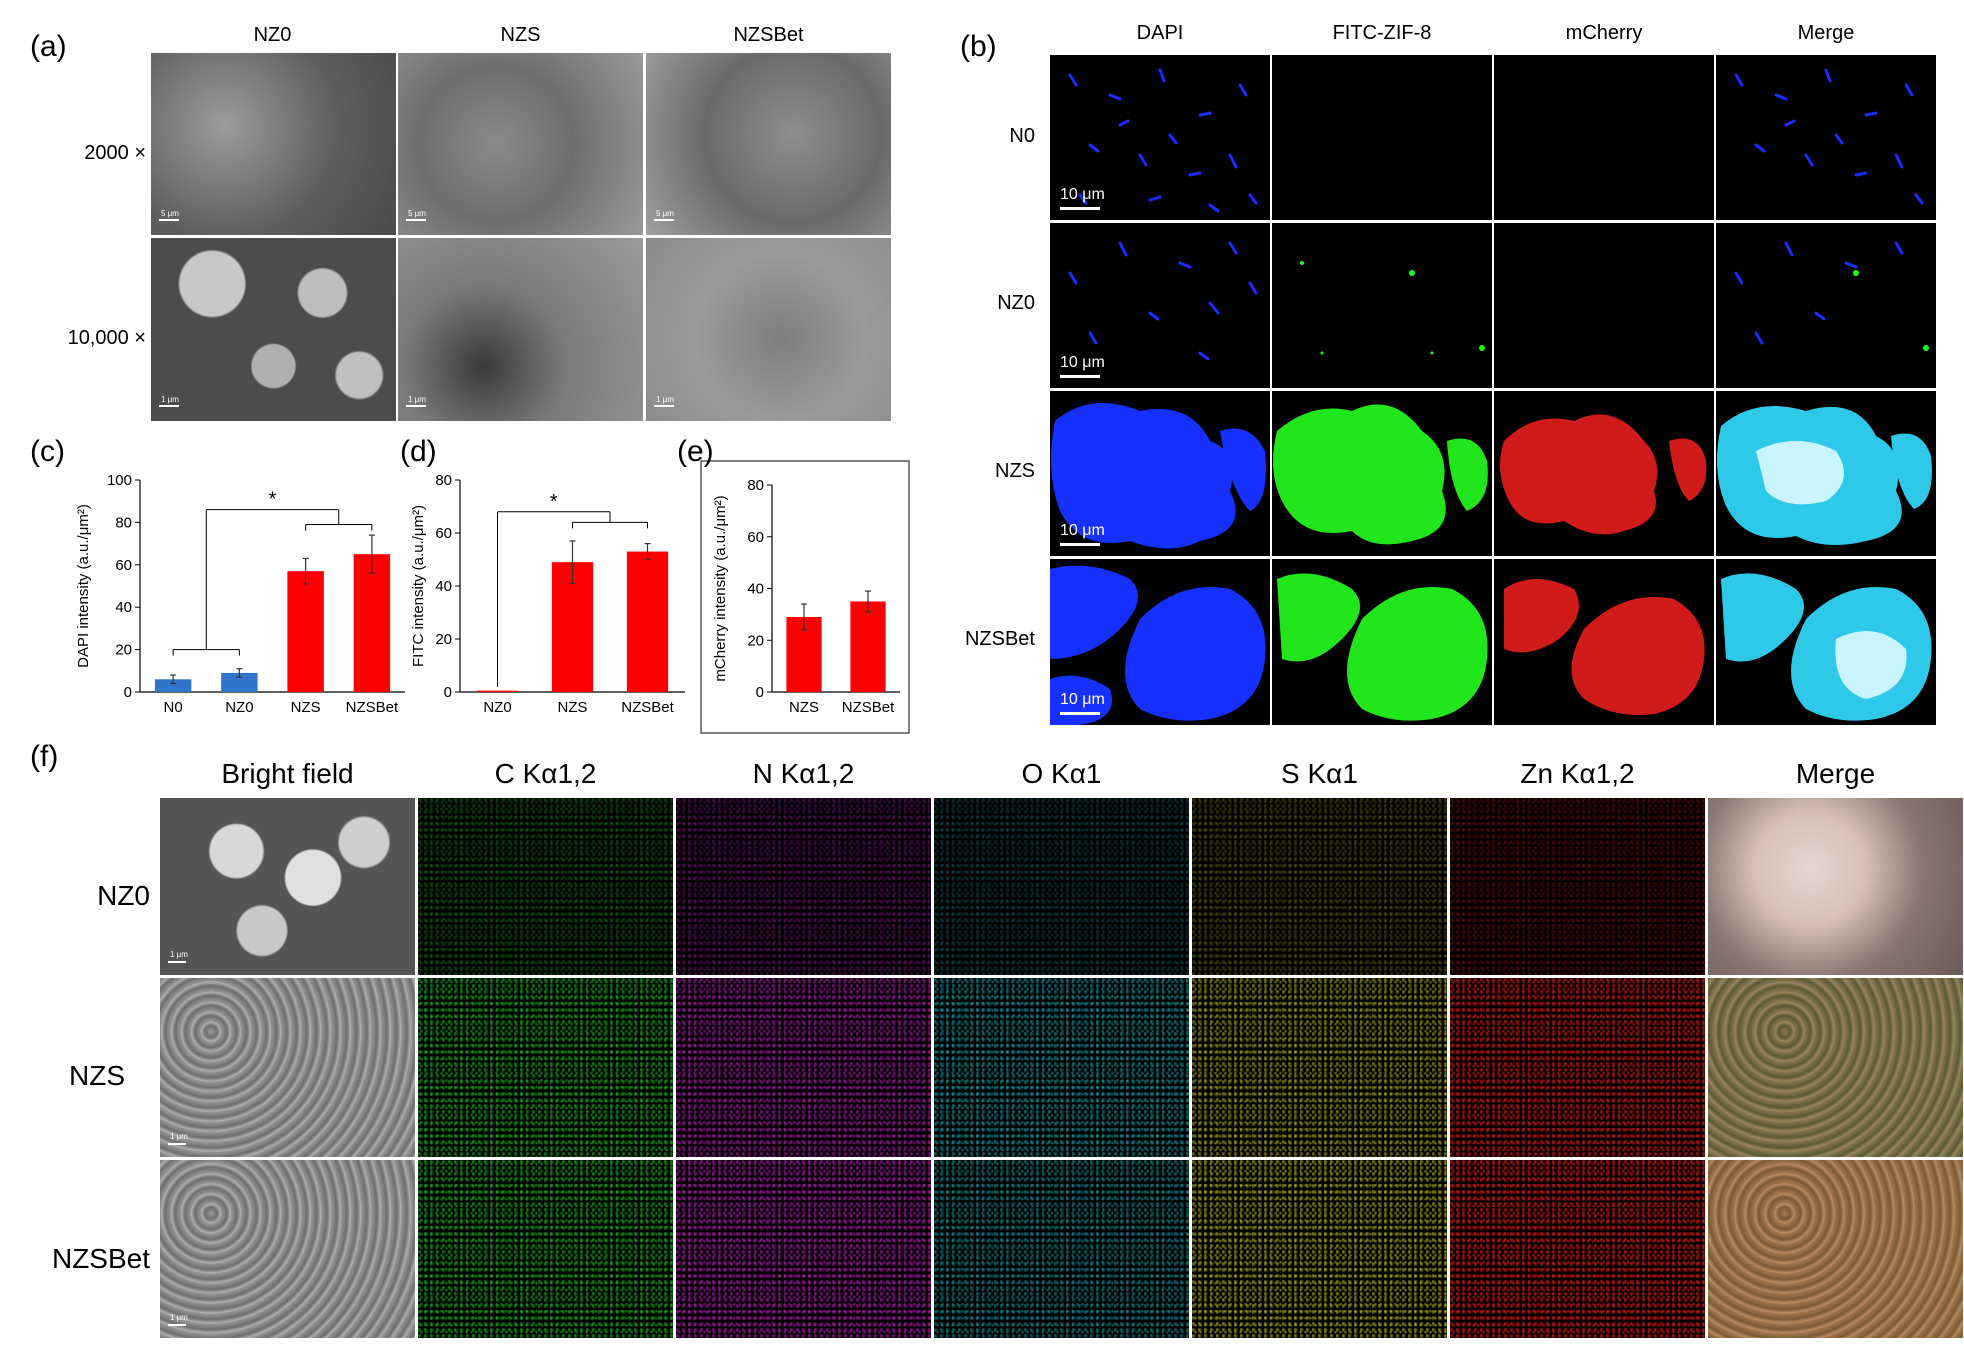 Image resolution: width=1964 pixels, height=1358 pixels. I want to click on sem-image-nzs-10000x: 1 μm, so click(520, 329).